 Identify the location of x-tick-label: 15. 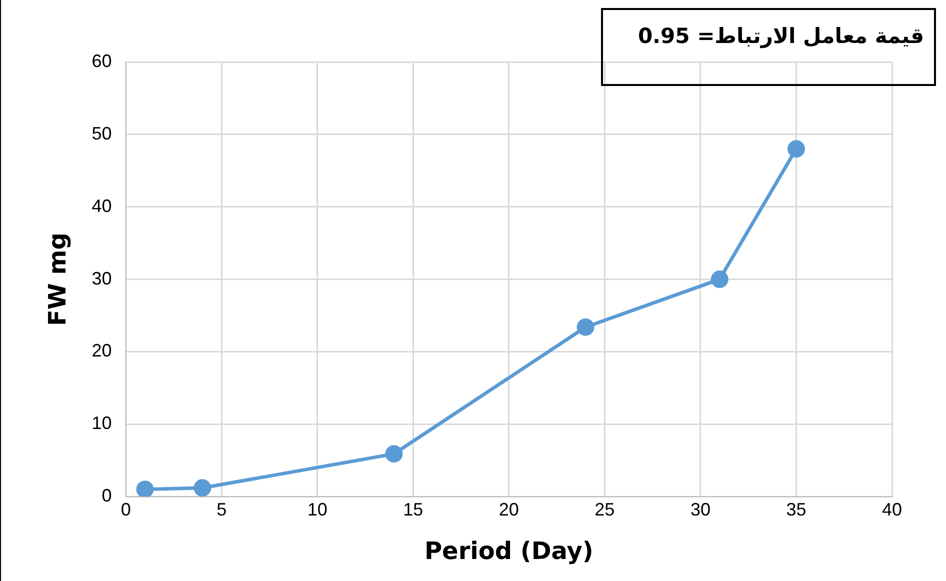
(413, 509).